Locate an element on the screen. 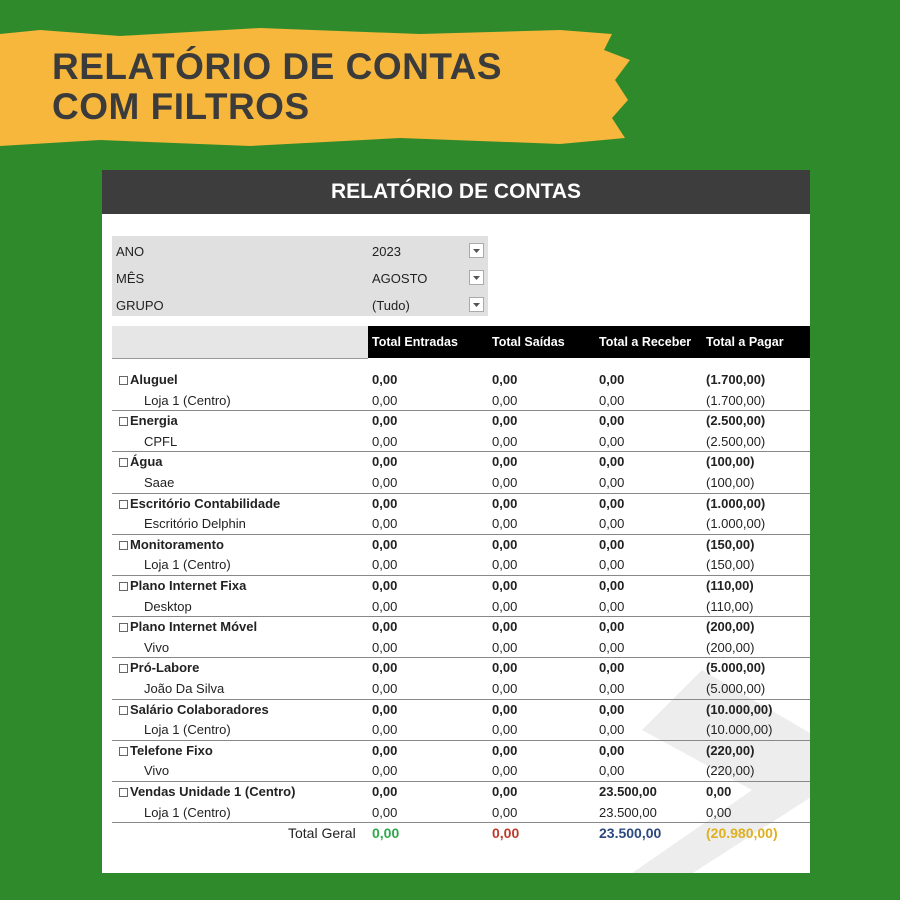 The height and width of the screenshot is (900, 900). group-value: (110,00) is located at coordinates (730, 585).